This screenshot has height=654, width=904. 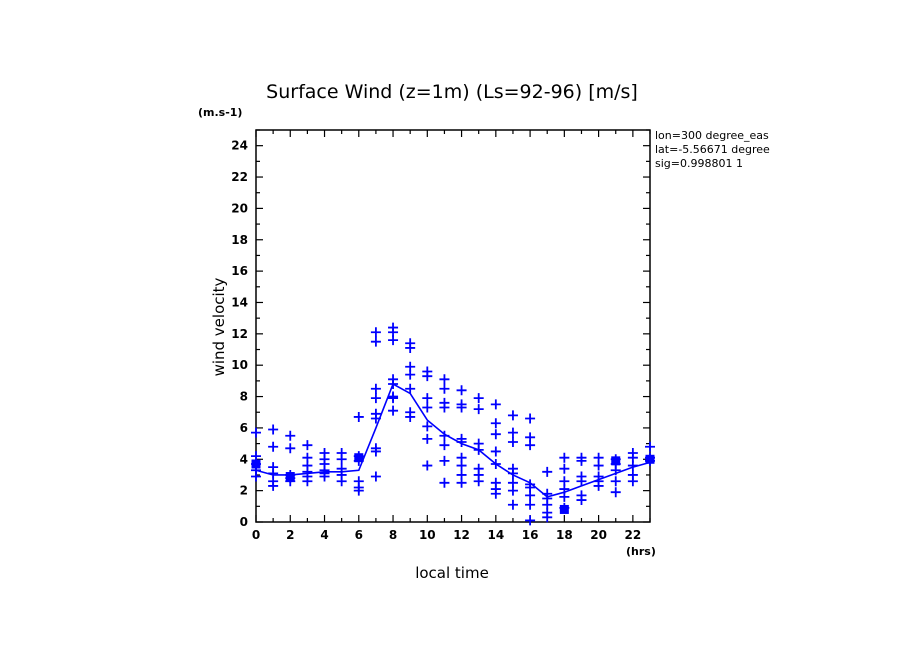 I want to click on y-tick-label: 8, so click(x=244, y=397).